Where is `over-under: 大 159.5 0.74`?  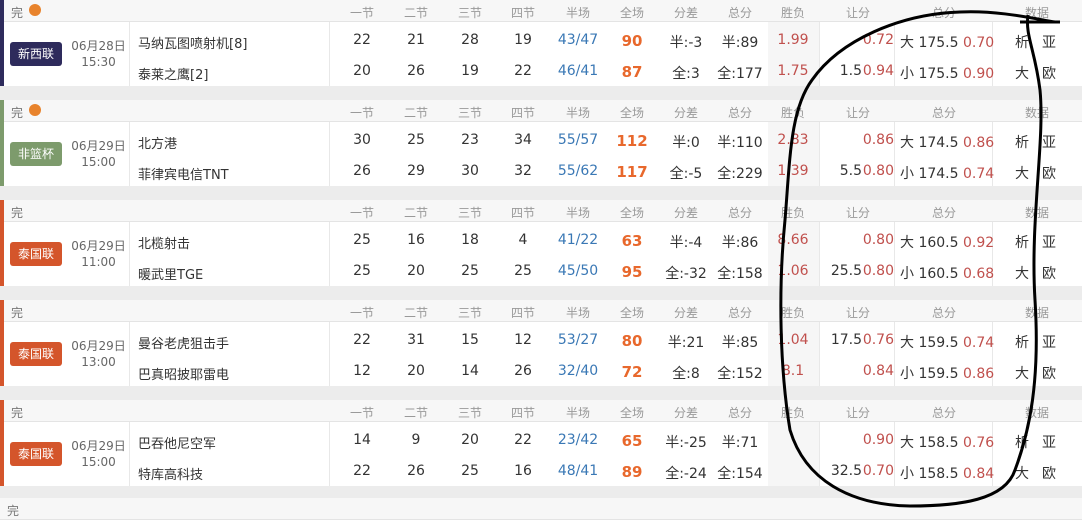 over-under: 大 159.5 0.74 is located at coordinates (947, 342).